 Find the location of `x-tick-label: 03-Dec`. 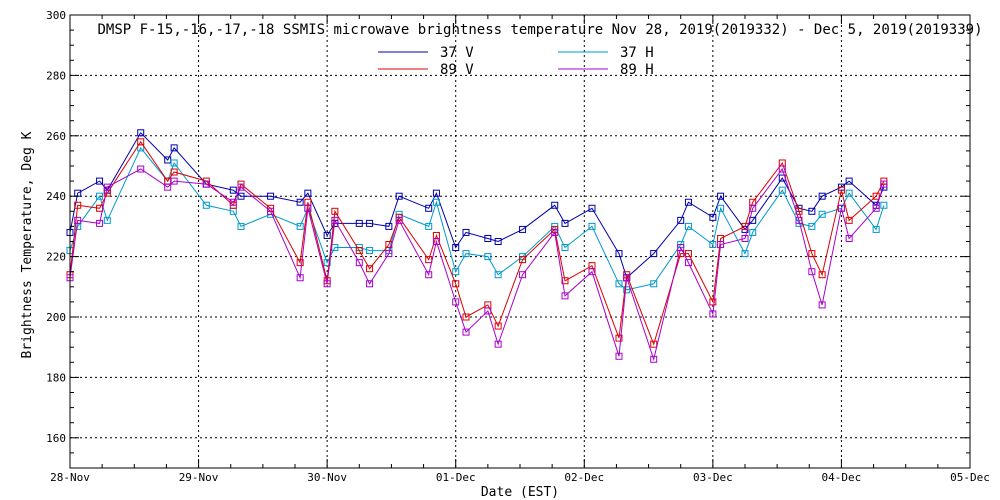

x-tick-label: 03-Dec is located at coordinates (713, 477).